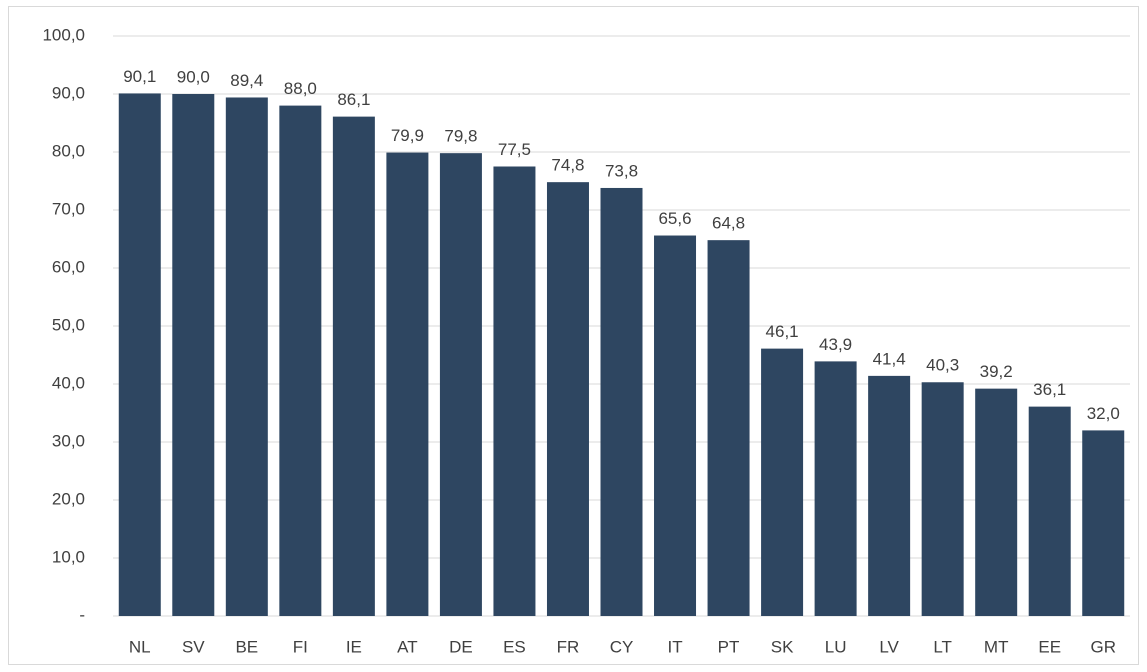 The height and width of the screenshot is (672, 1147). I want to click on data-label: 39,2, so click(996, 371).